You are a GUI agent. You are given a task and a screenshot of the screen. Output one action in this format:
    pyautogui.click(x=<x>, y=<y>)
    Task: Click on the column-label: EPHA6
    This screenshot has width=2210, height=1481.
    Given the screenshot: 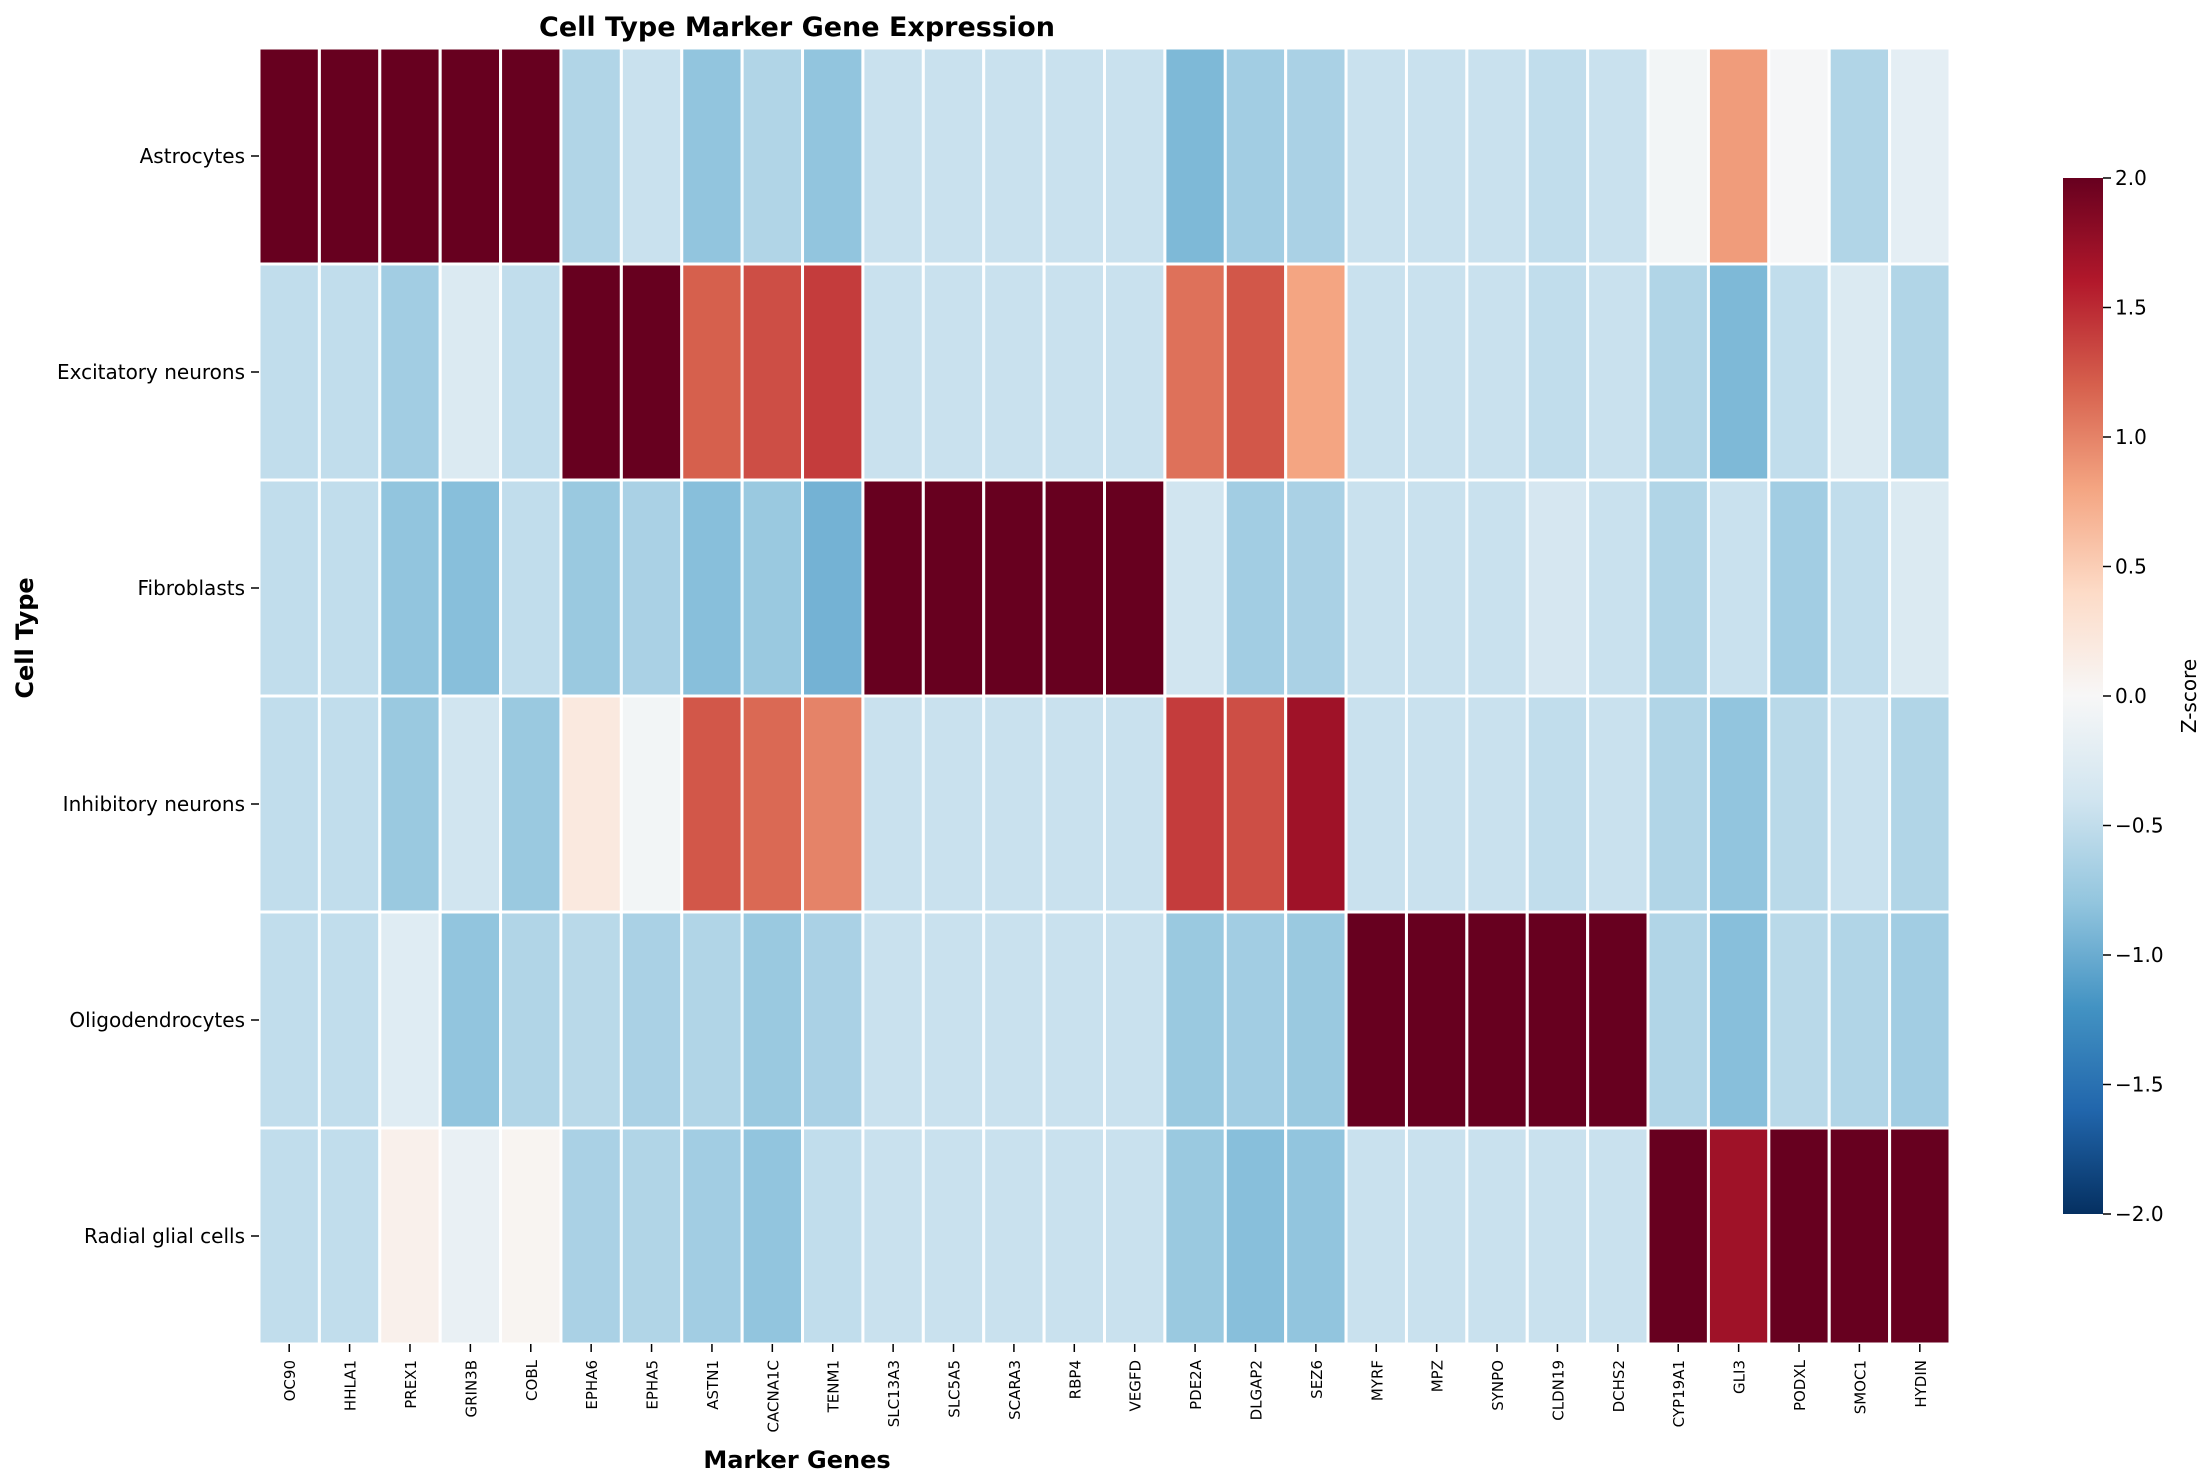 What is the action you would take?
    pyautogui.click(x=592, y=1385)
    